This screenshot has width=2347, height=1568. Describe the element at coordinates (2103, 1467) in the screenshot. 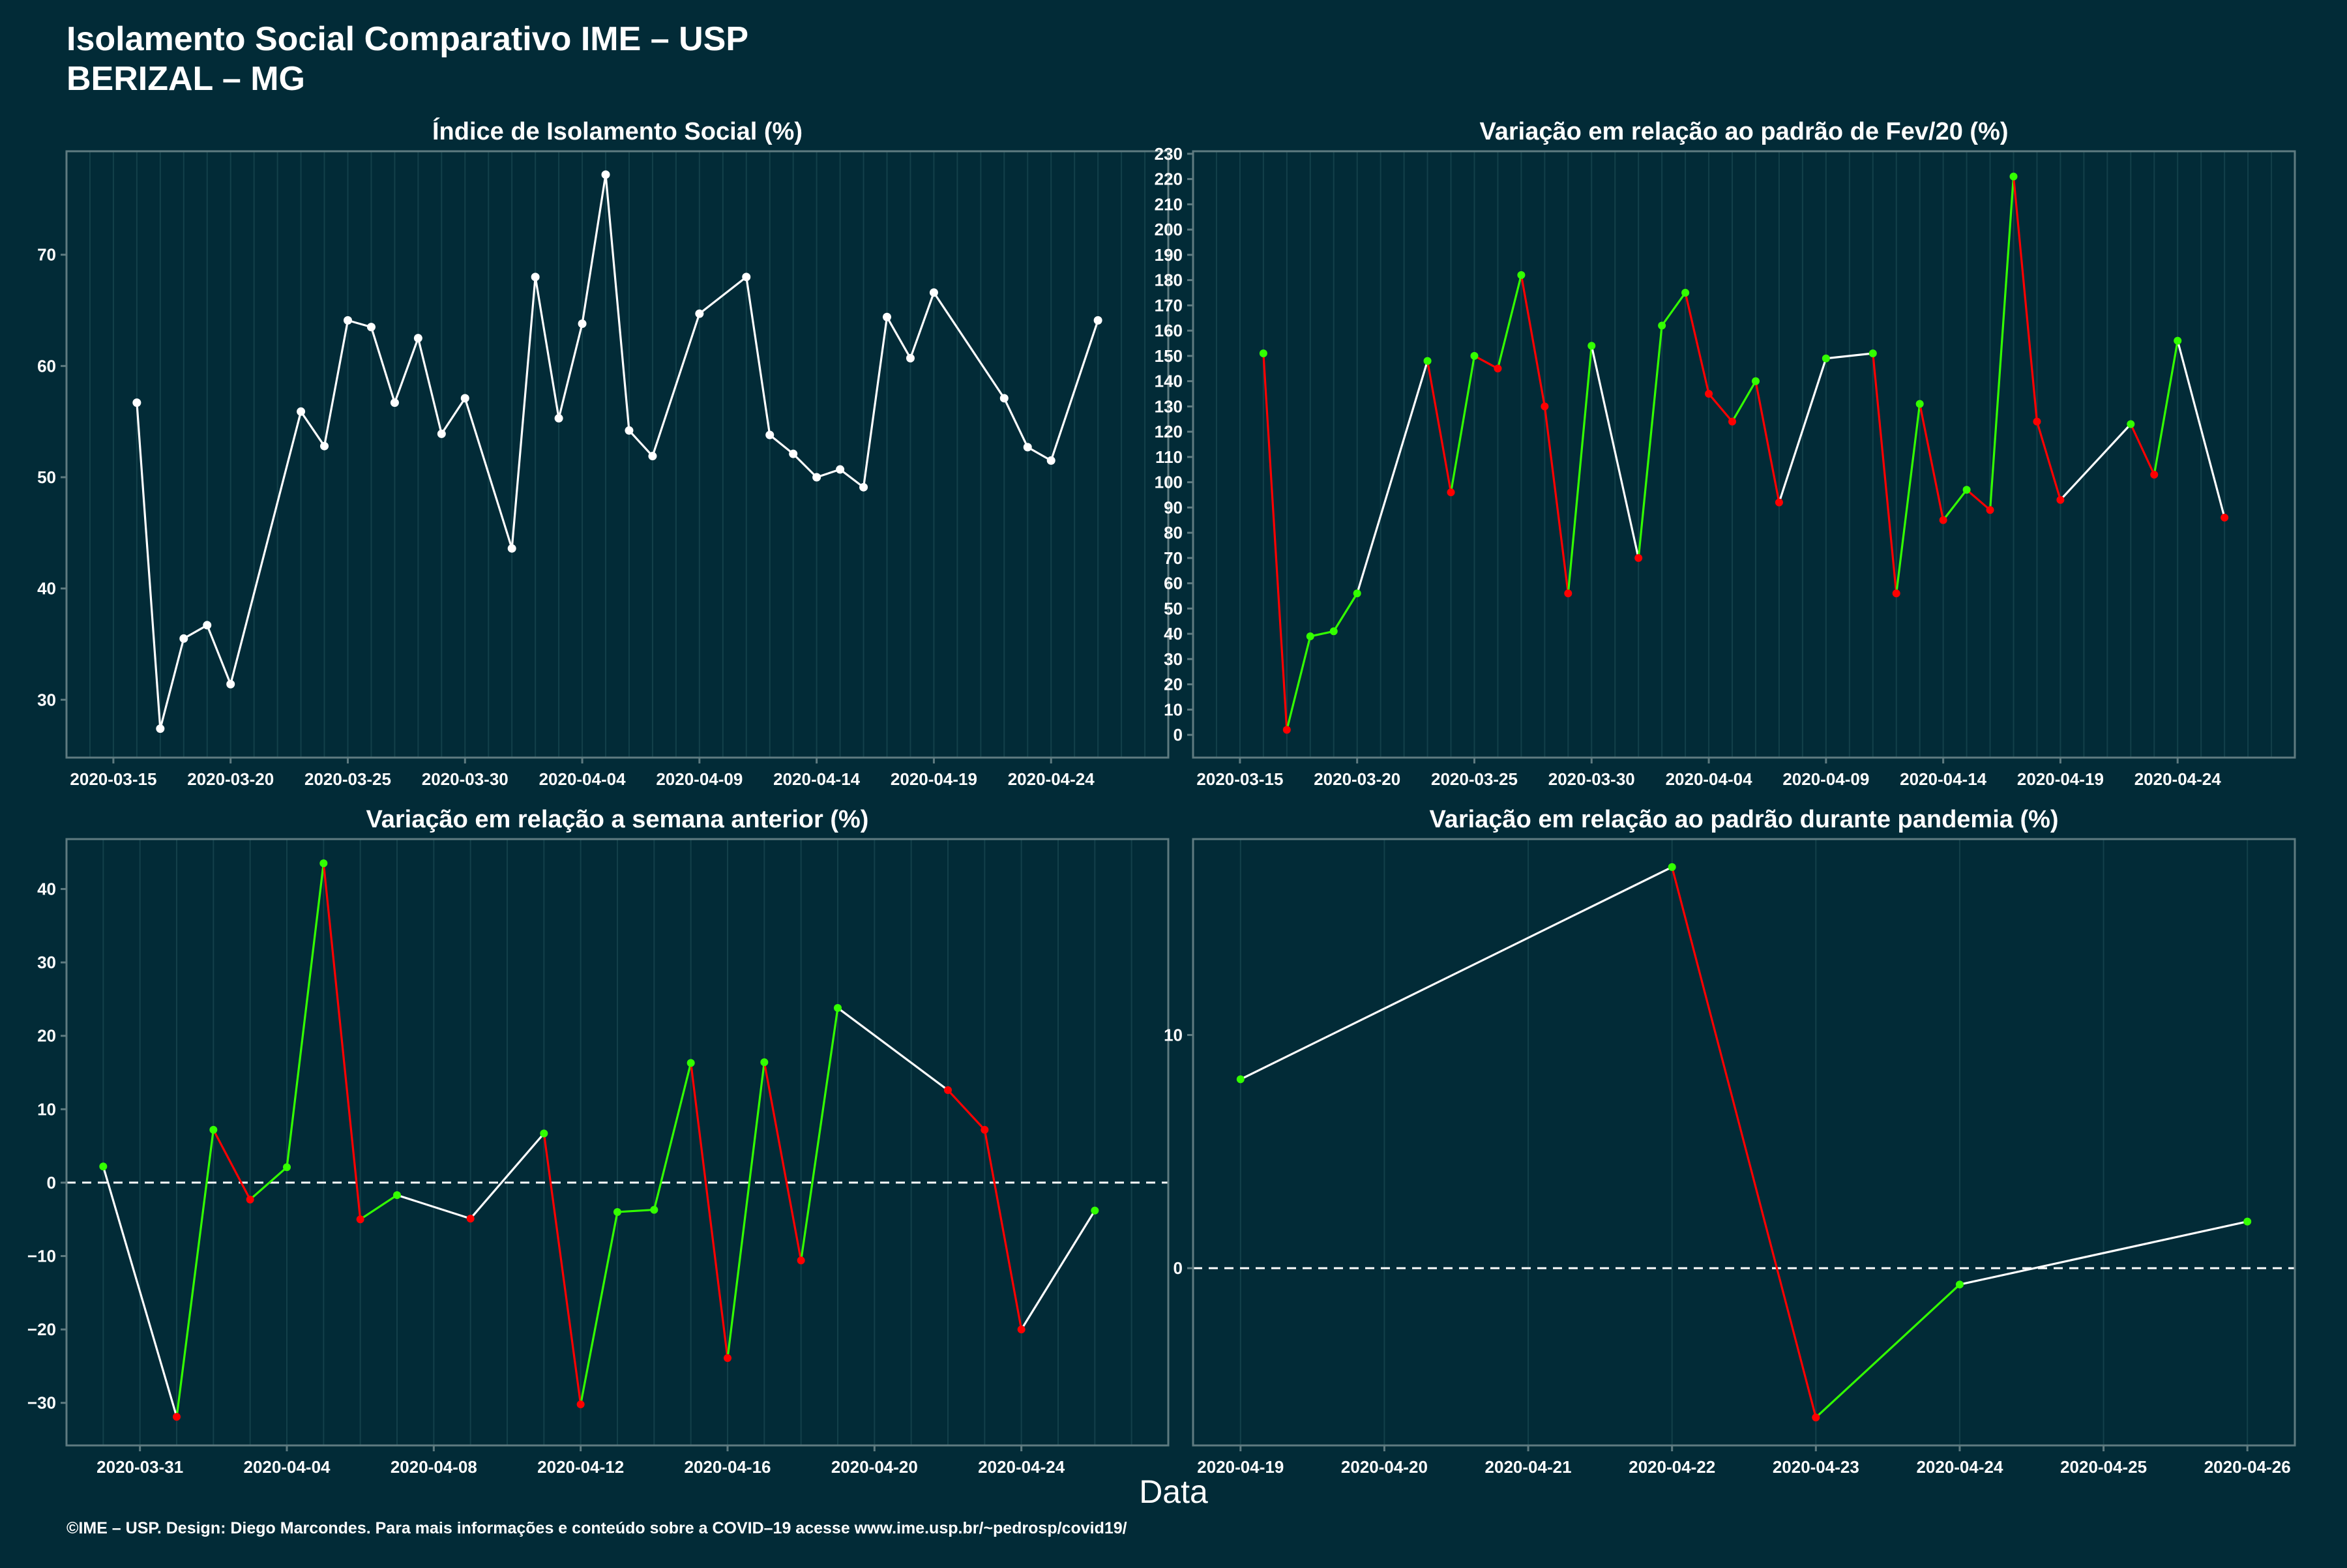

I see `x-tick-label: 2020-04-25` at that location.